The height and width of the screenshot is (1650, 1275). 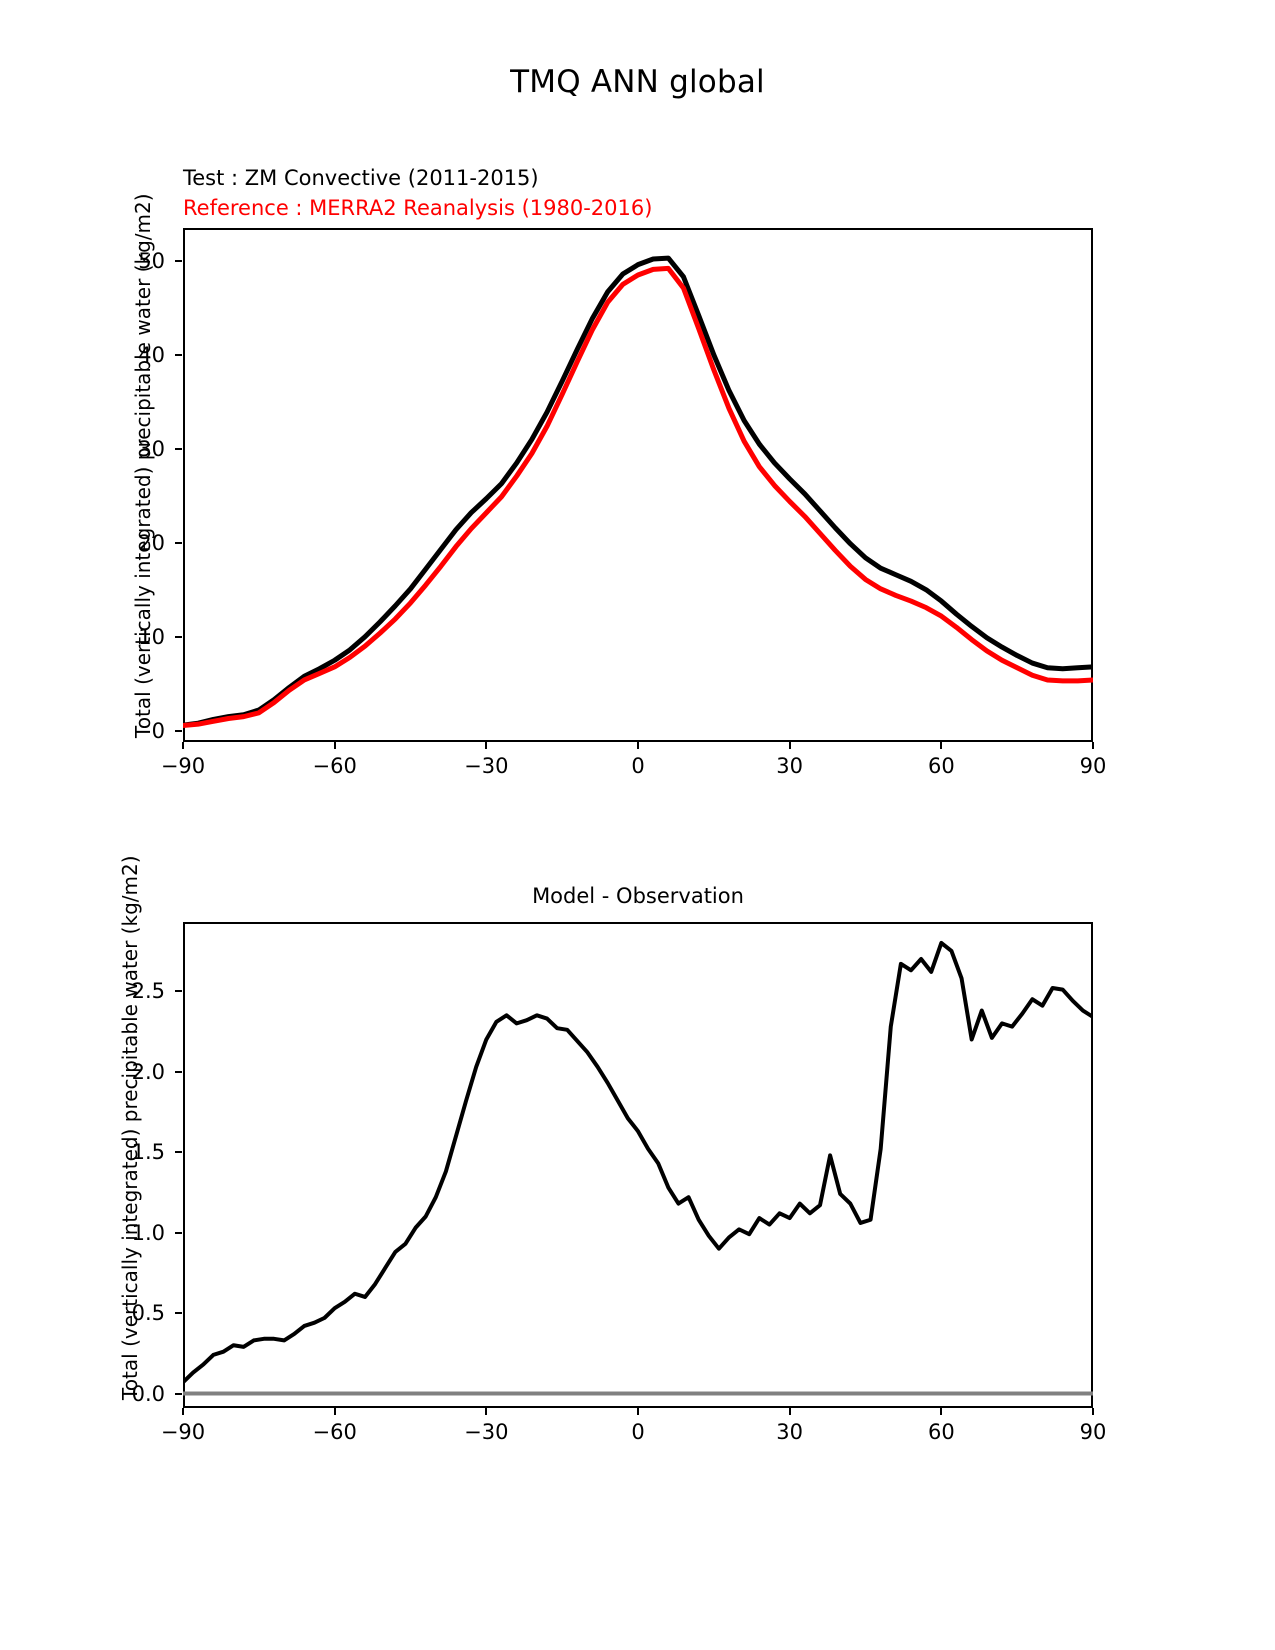 I want to click on y-tick-label: 1.5, so click(x=148, y=1152).